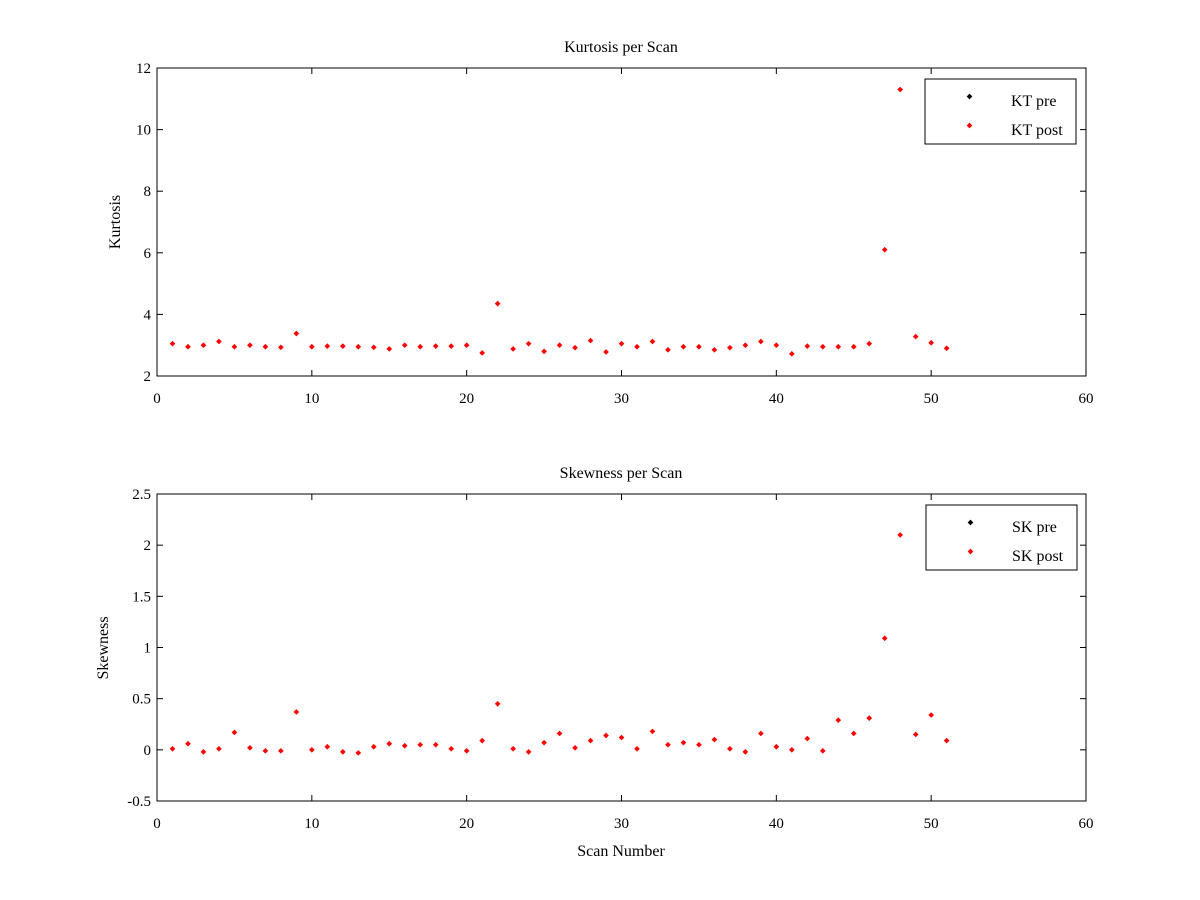 The image size is (1200, 900). What do you see at coordinates (1001, 537) in the screenshot?
I see `skewness-legend-box` at bounding box center [1001, 537].